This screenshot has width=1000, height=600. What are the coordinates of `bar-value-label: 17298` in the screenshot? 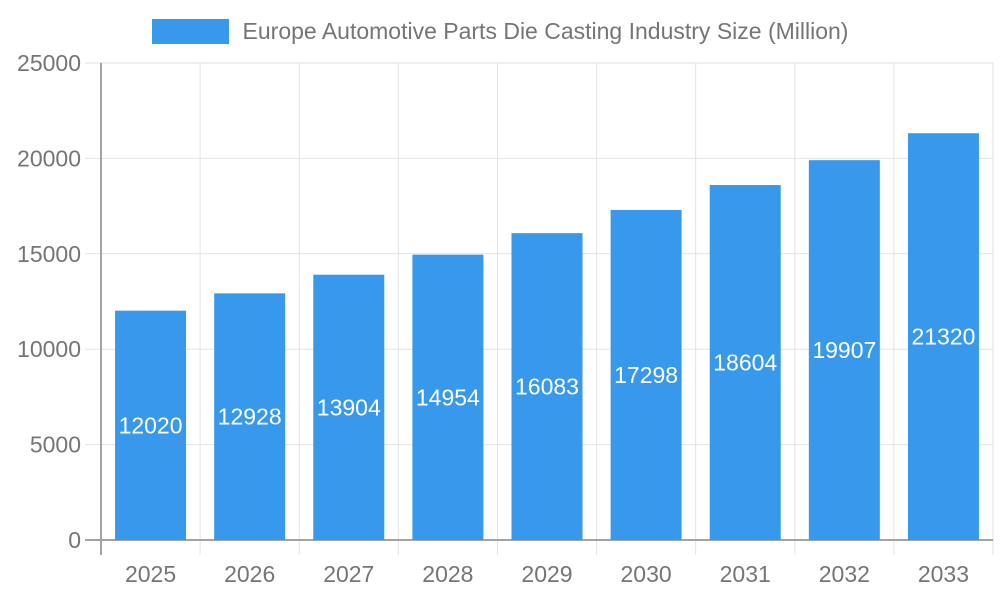 It's located at (646, 375).